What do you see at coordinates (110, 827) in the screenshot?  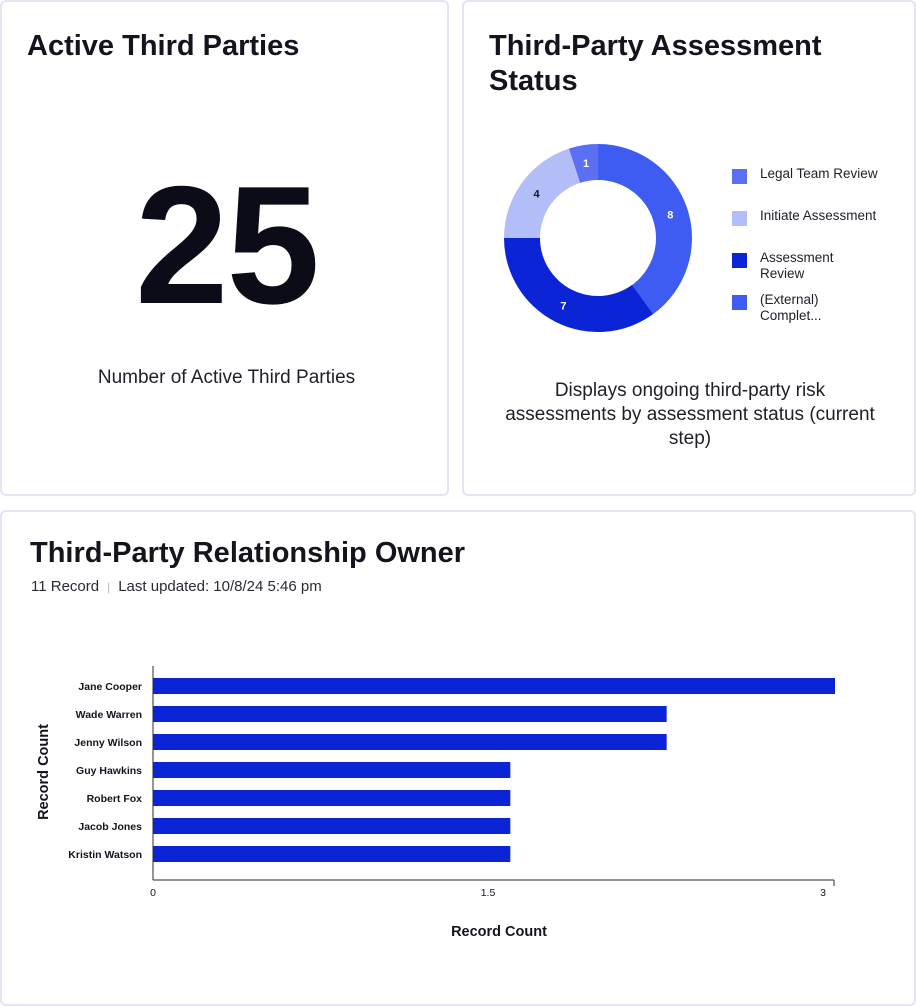 I see `category-label: Jacob Jones` at bounding box center [110, 827].